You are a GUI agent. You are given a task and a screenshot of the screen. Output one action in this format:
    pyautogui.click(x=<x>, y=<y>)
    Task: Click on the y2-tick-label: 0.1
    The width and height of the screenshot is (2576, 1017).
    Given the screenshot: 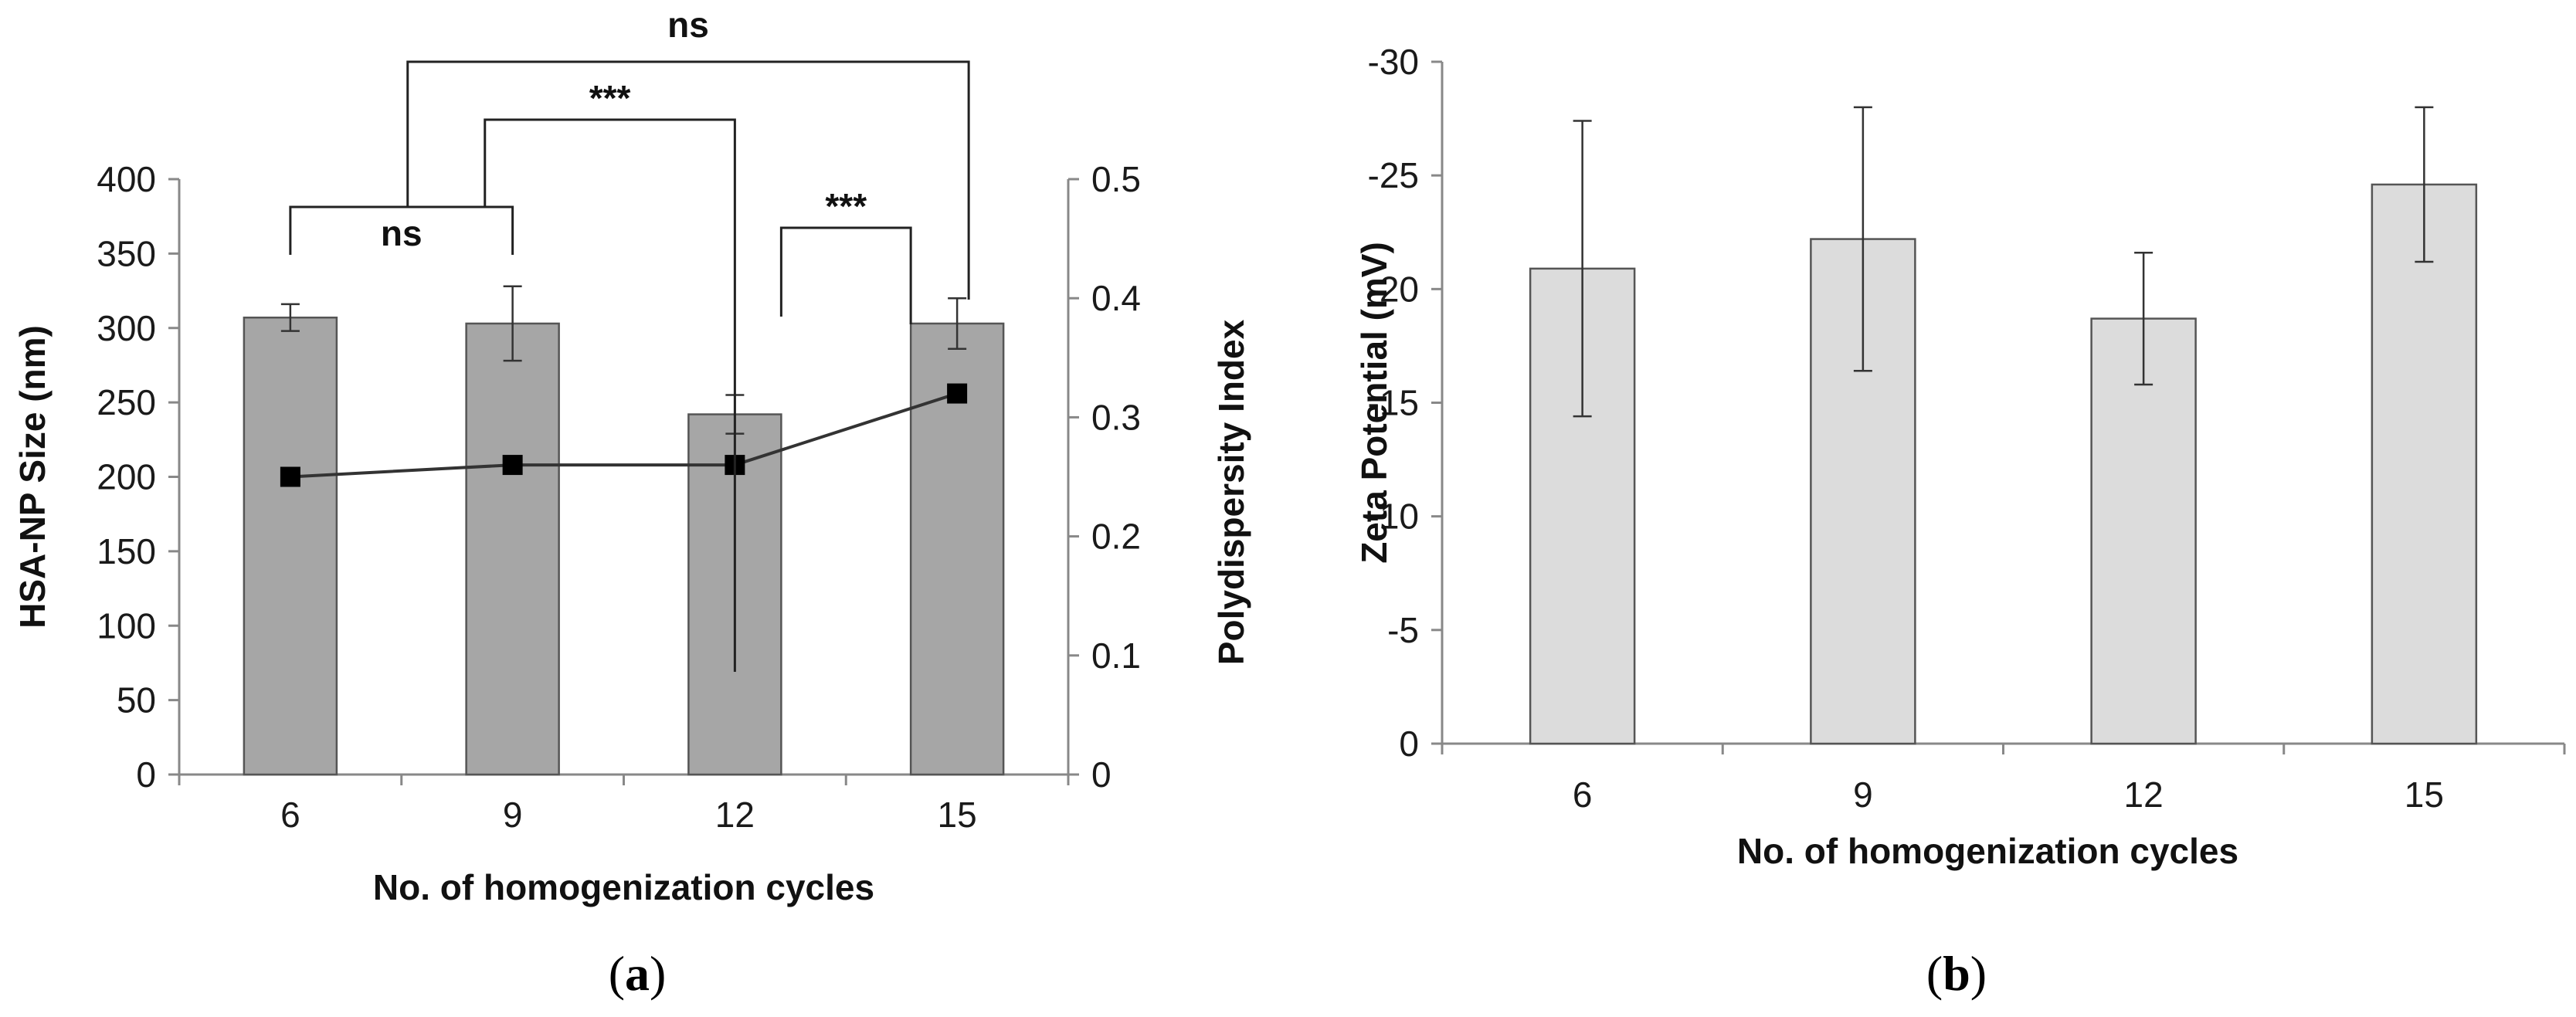 What is the action you would take?
    pyautogui.click(x=1116, y=656)
    